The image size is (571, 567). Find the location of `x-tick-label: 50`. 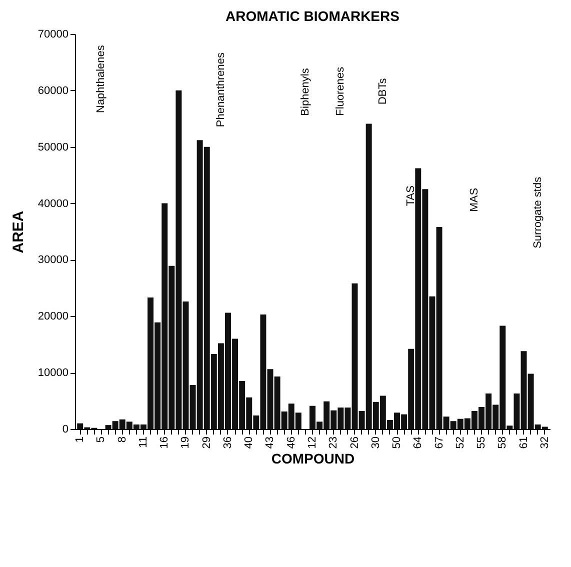

x-tick-label: 50 is located at coordinates (397, 442).